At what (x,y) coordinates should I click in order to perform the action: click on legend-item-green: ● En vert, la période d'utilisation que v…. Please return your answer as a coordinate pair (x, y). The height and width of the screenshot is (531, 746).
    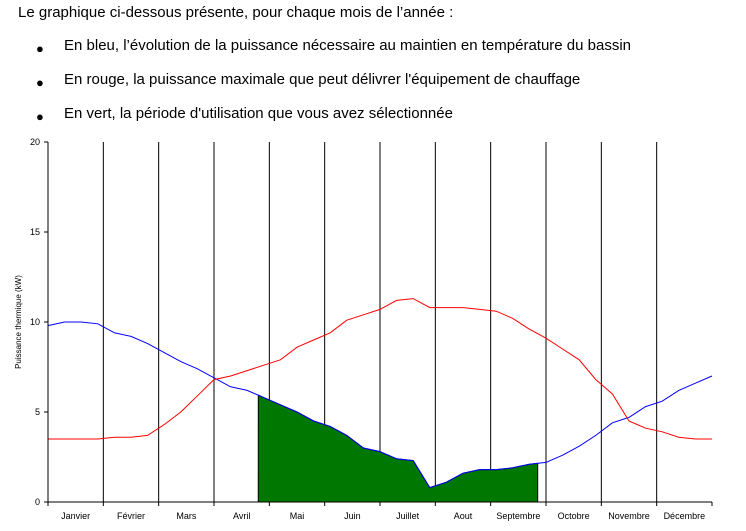
    Looking at the image, I should click on (332, 121).